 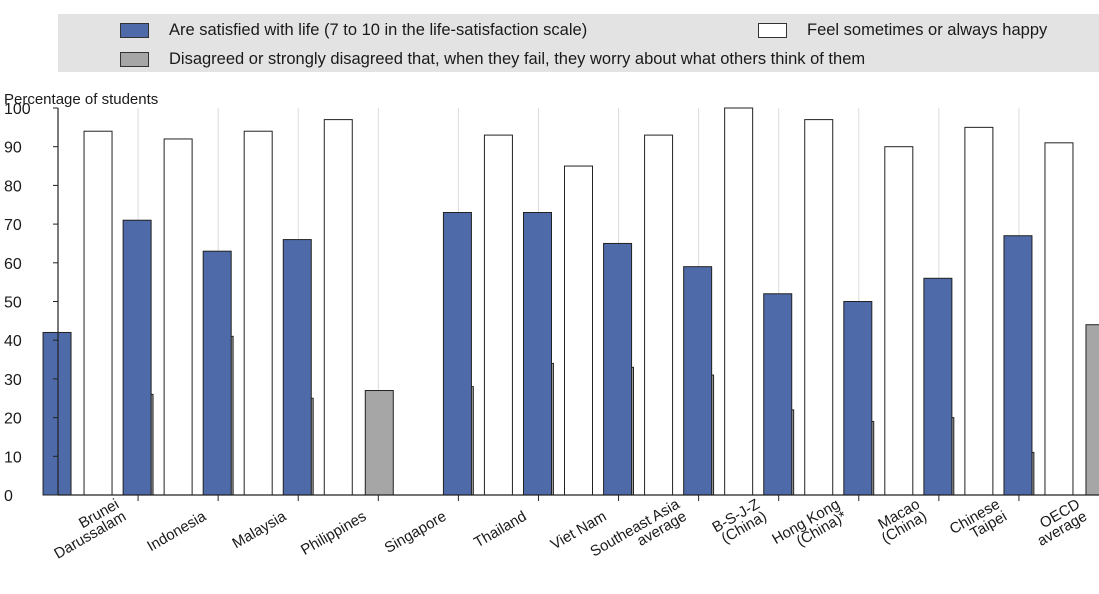 What do you see at coordinates (13, 148) in the screenshot?
I see `y-tick-label: 90` at bounding box center [13, 148].